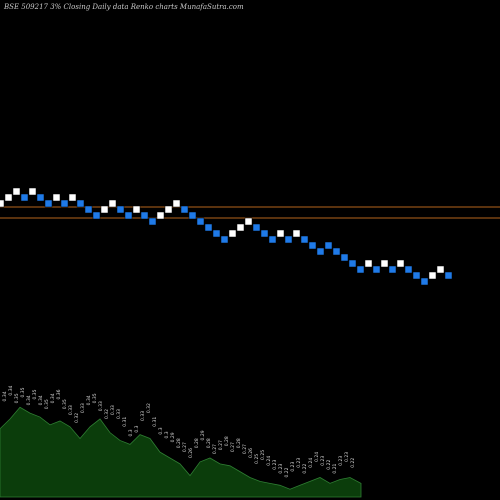 Image resolution: width=500 pixels, height=500 pixels. Describe the element at coordinates (59, 394) in the screenshot. I see `volume-label: 0.36` at that location.